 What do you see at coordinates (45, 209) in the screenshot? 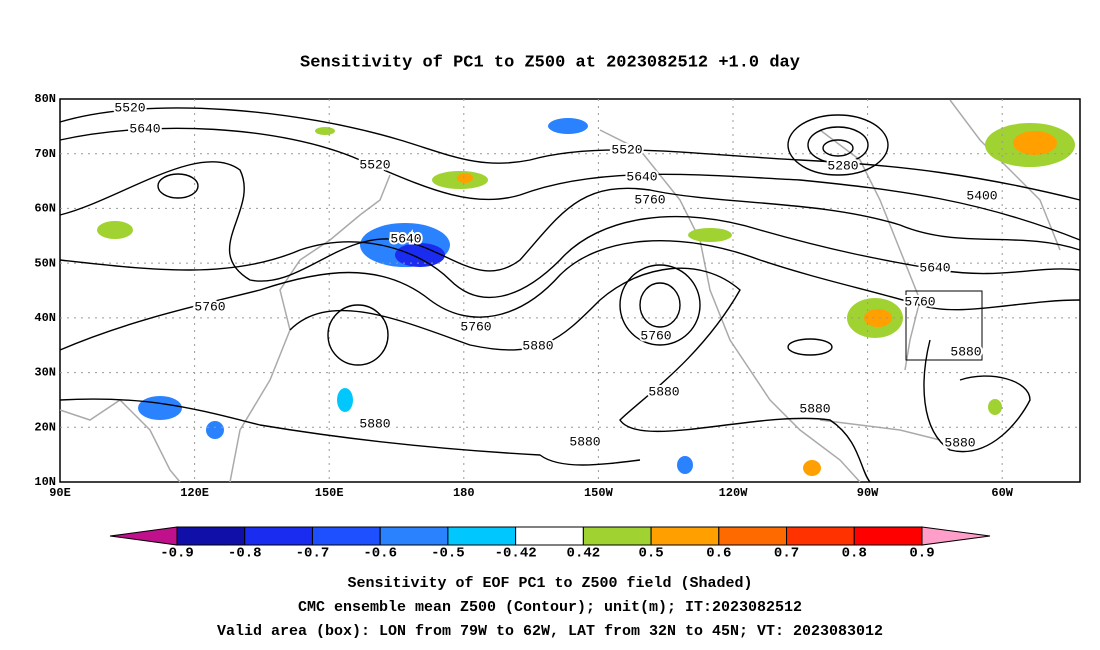
I see `lat-tick-label: 60N` at bounding box center [45, 209].